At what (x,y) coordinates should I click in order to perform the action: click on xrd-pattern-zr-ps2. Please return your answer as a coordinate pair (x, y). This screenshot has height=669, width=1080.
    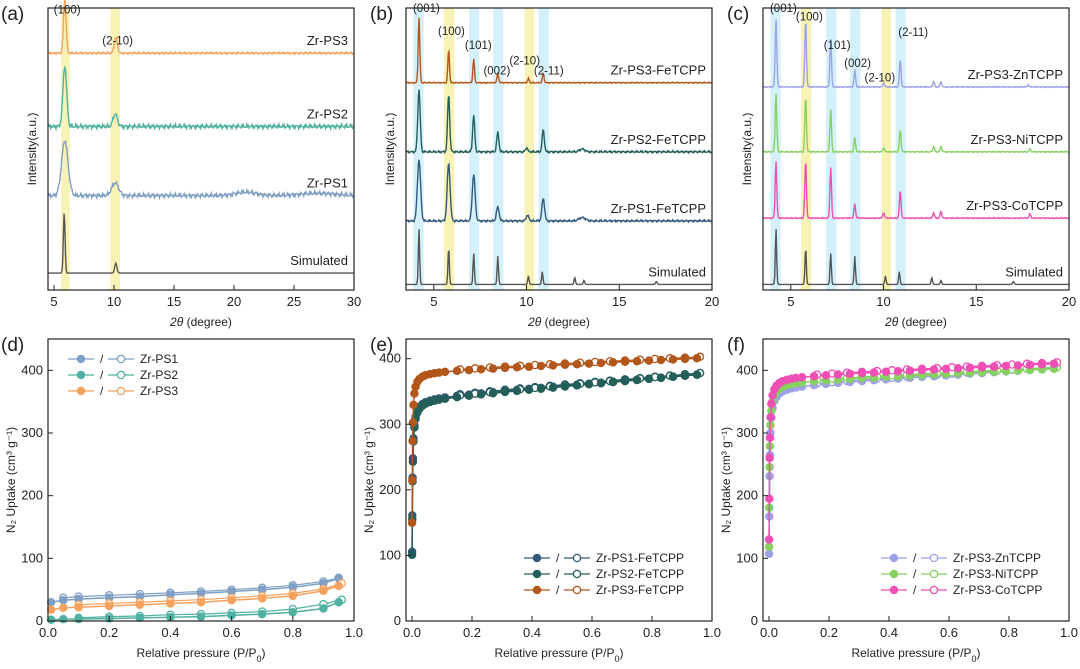
    Looking at the image, I should click on (201, 98).